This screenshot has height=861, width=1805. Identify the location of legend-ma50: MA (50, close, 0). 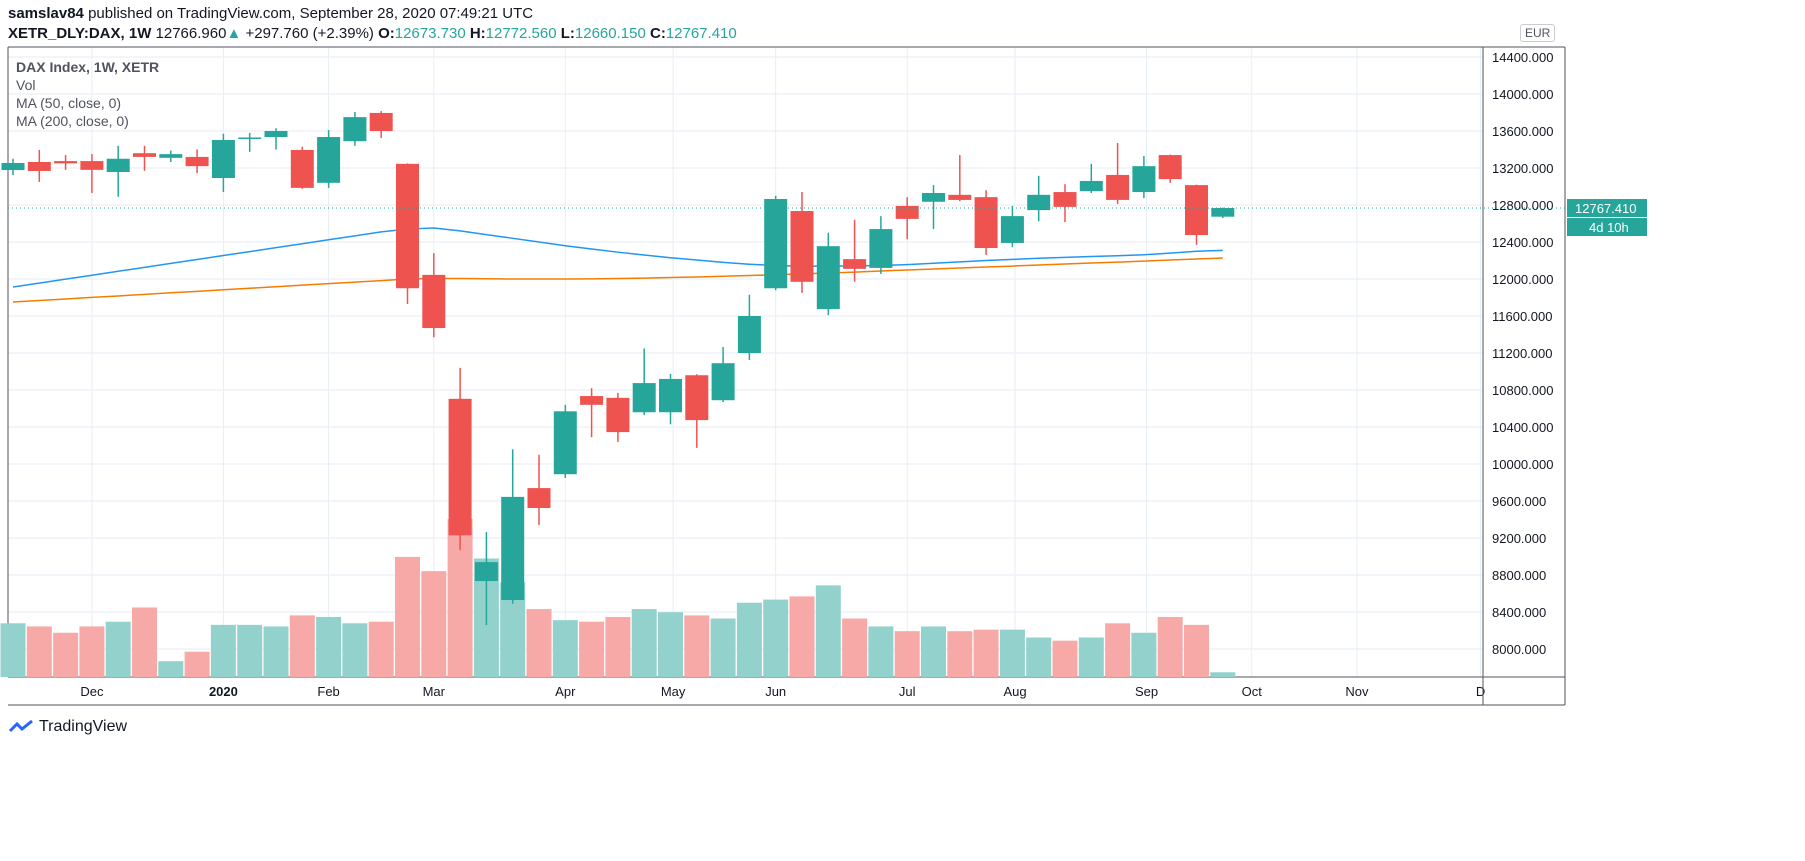
(69, 103).